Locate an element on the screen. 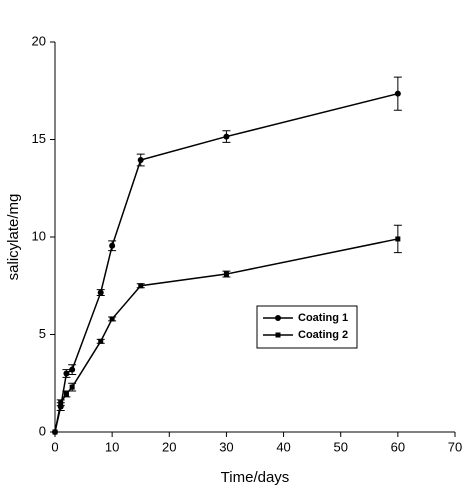 Image resolution: width=474 pixels, height=495 pixels. x-tick-label: 70 is located at coordinates (455, 446).